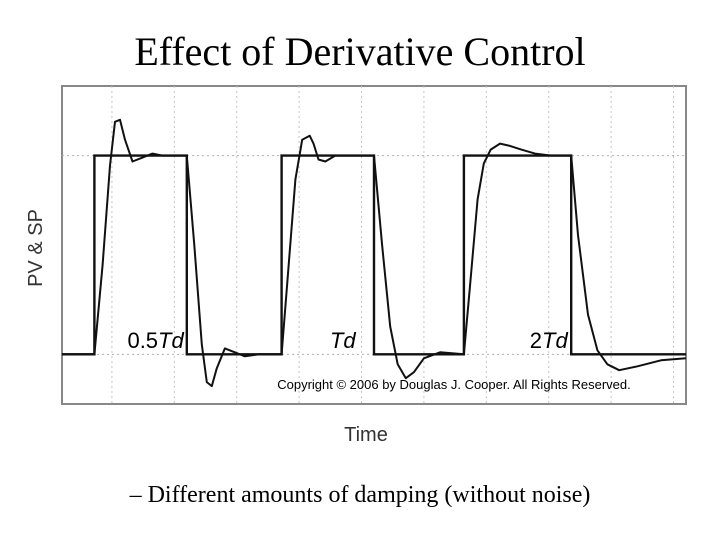 Image resolution: width=720 pixels, height=540 pixels. Describe the element at coordinates (366, 435) in the screenshot. I see `x-axis-label: Time` at that location.